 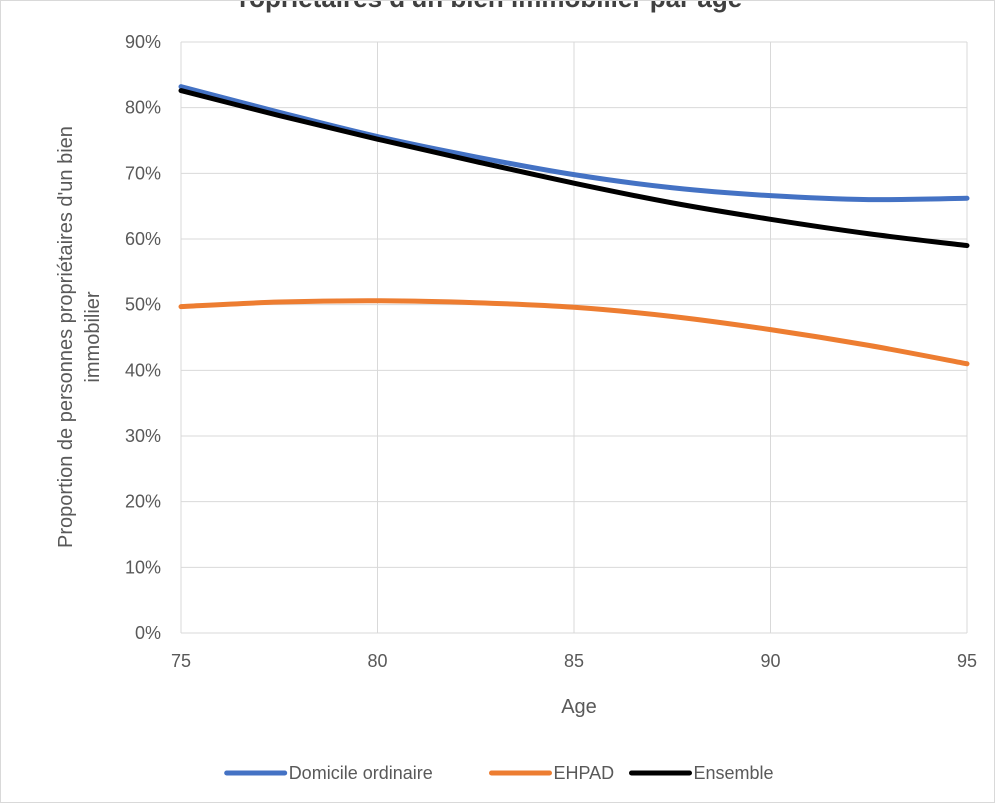 I want to click on y-tick-label: 20%, so click(x=143, y=502).